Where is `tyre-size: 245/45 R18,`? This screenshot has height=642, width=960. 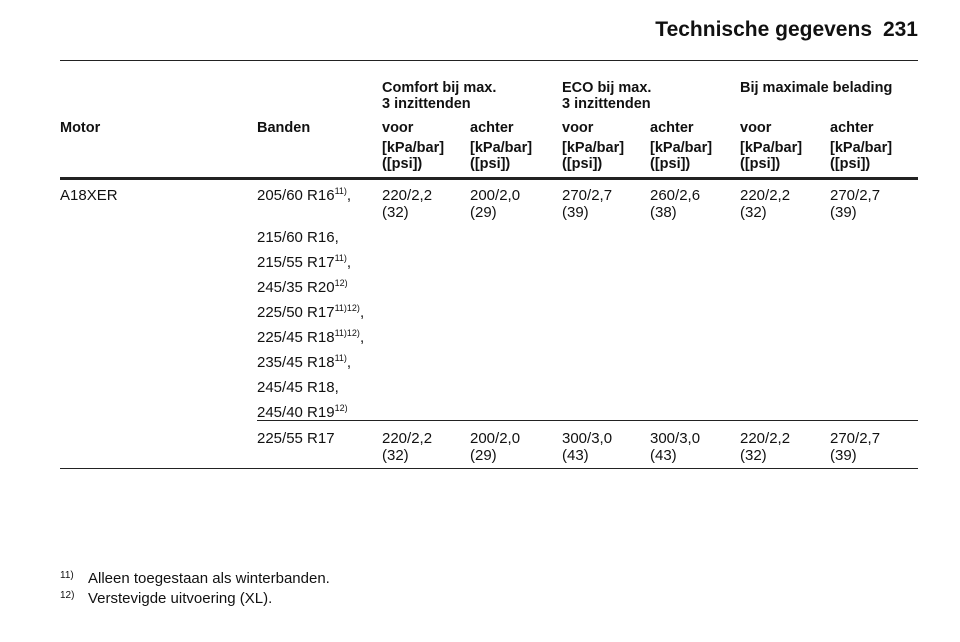 tyre-size: 245/45 R18, is located at coordinates (298, 387).